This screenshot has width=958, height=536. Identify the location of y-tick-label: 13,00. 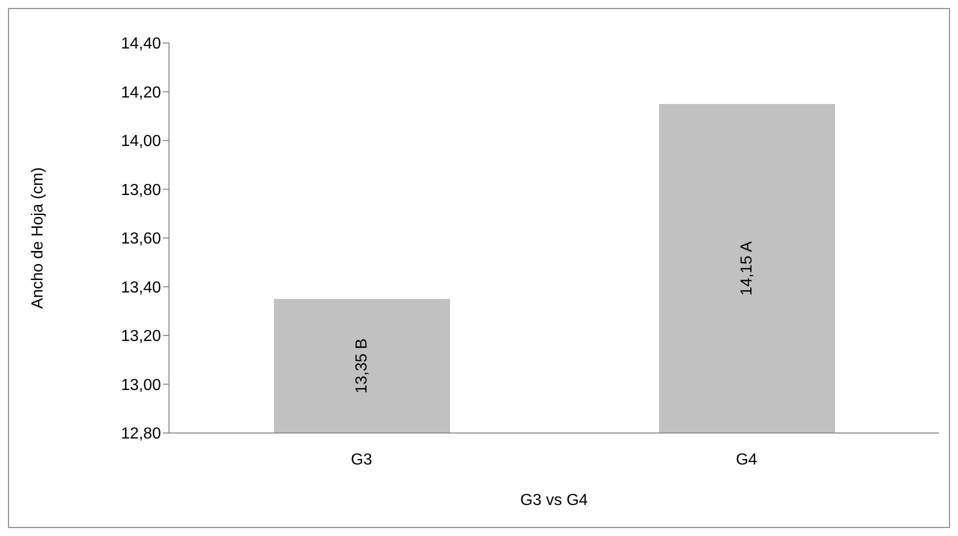
(141, 385).